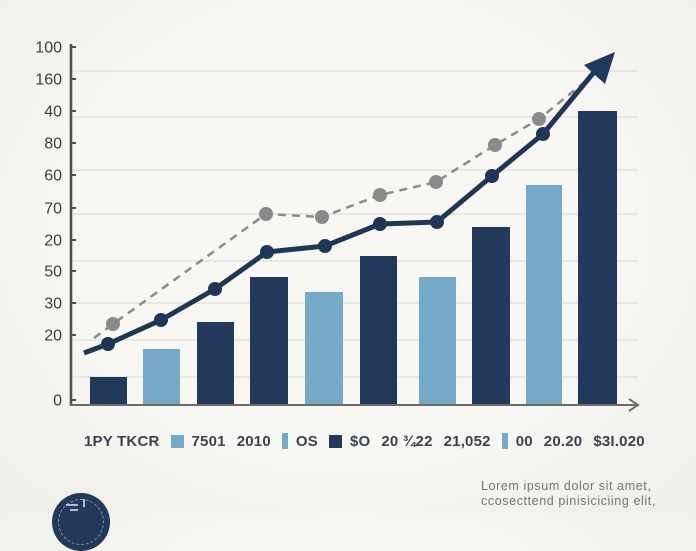 Image resolution: width=696 pixels, height=551 pixels. I want to click on legend-label: 1PY TKCR, so click(122, 441).